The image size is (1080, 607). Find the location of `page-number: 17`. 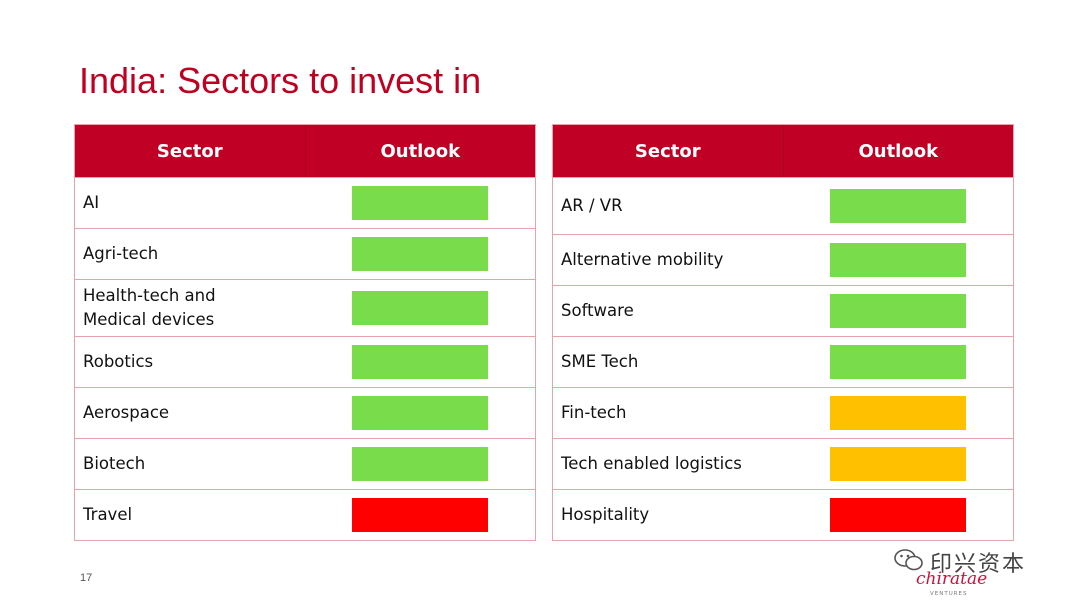

page-number: 17 is located at coordinates (86, 578).